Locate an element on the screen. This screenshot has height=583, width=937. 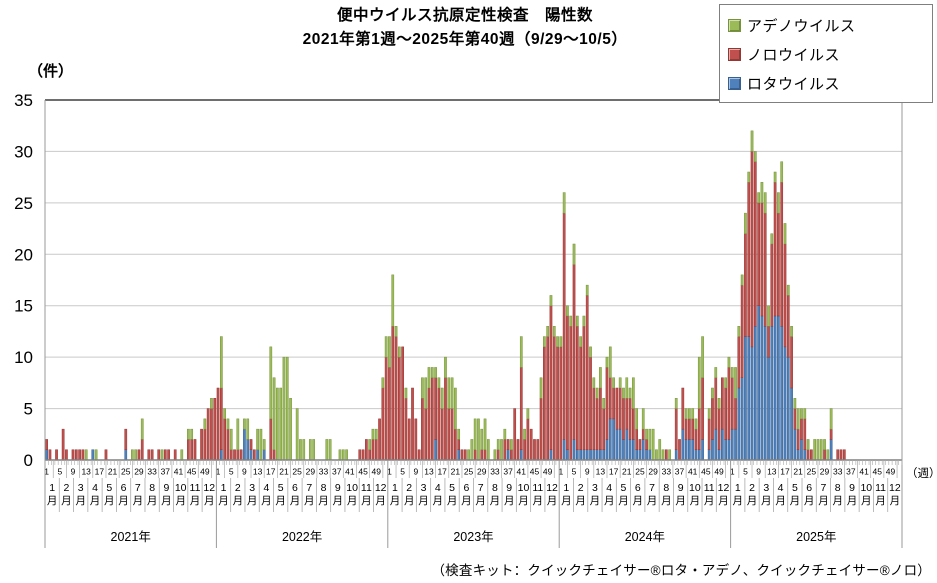
svg-text: 30 is located at coordinates (23, 151).